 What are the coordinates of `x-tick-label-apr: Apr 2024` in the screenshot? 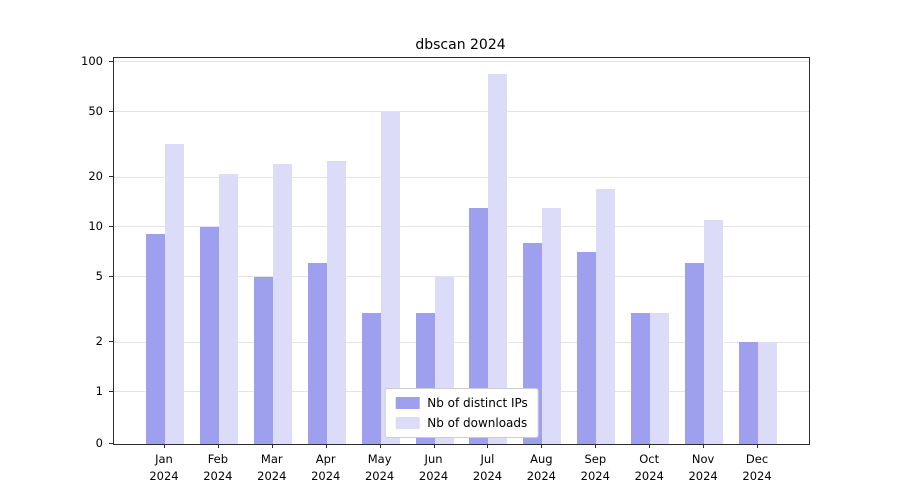 It's located at (326, 468).